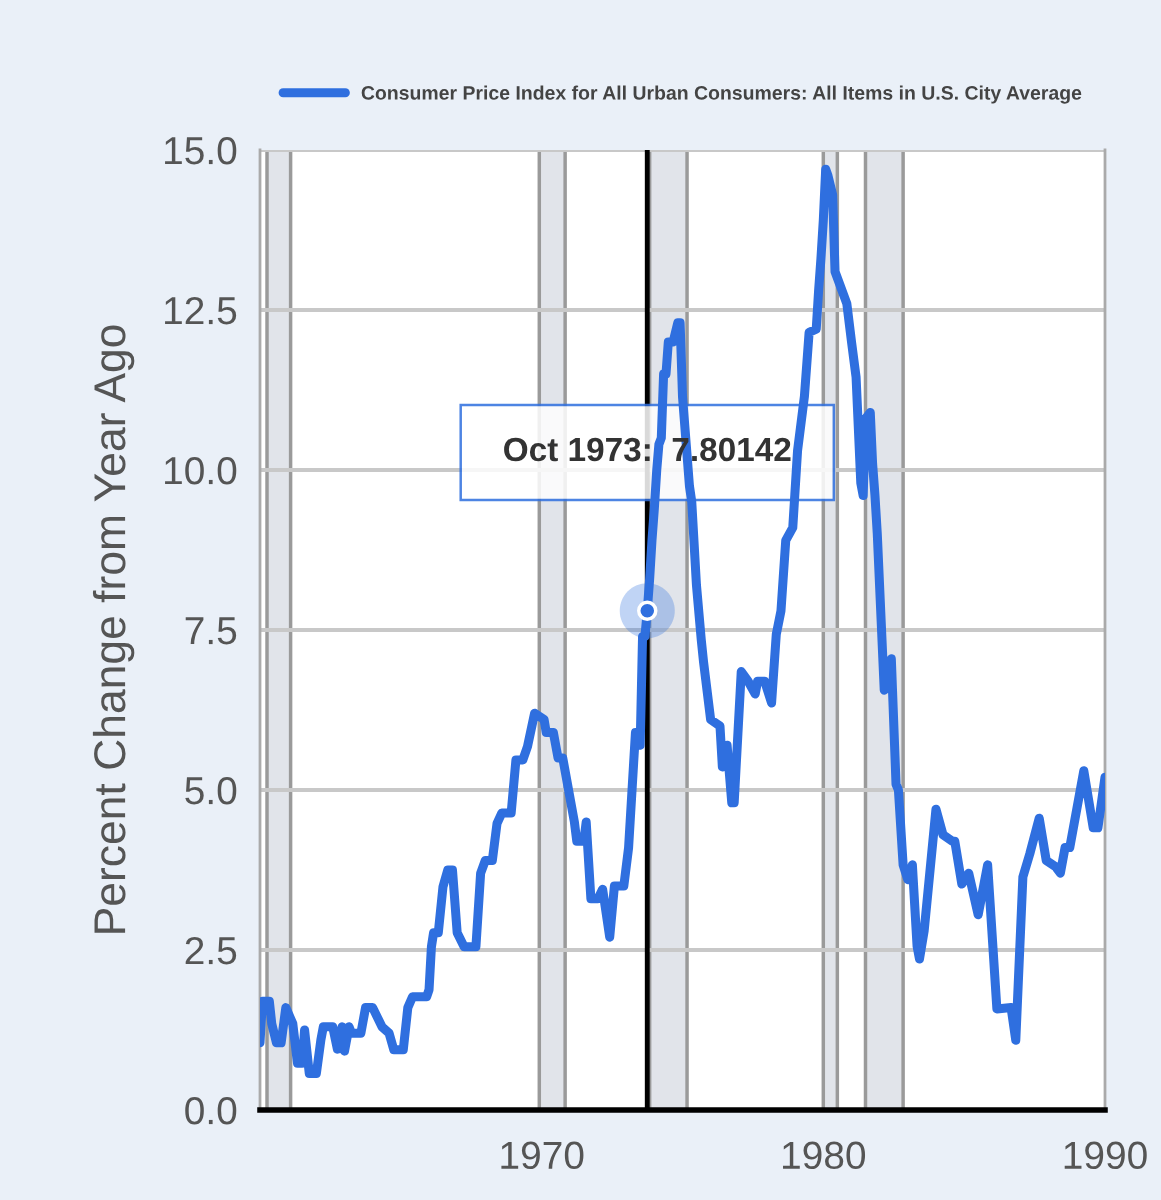 This screenshot has height=1200, width=1161. I want to click on y-tick-label: 0.0, so click(211, 1110).